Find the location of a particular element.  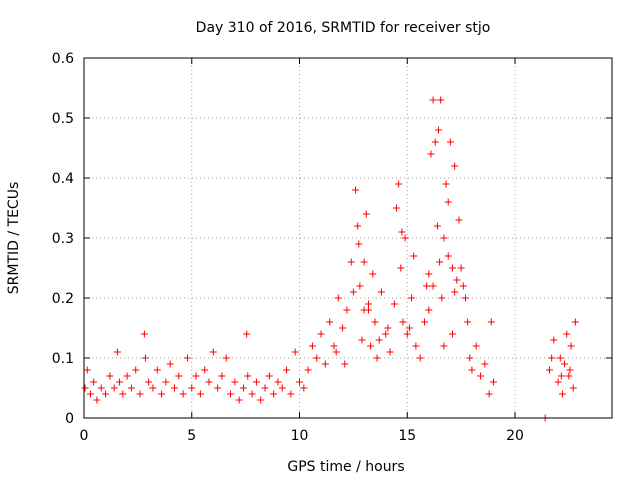

y-tick-label: 0.2 is located at coordinates (63, 299).